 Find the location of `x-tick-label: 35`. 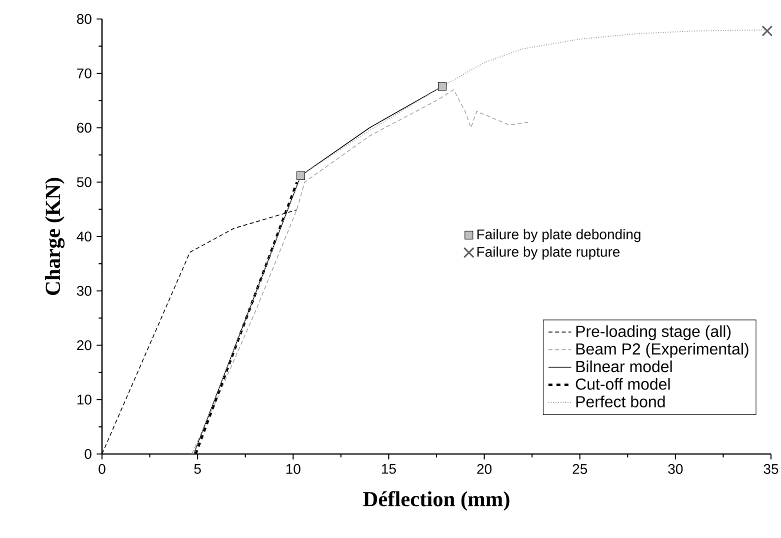

x-tick-label: 35 is located at coordinates (771, 469).